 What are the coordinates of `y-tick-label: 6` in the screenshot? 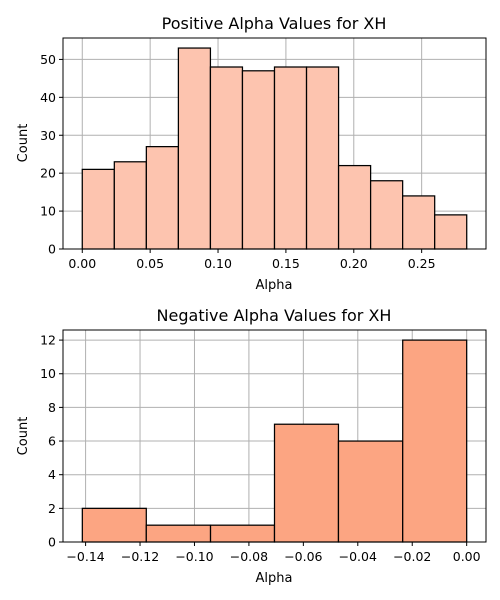 It's located at (52, 441).